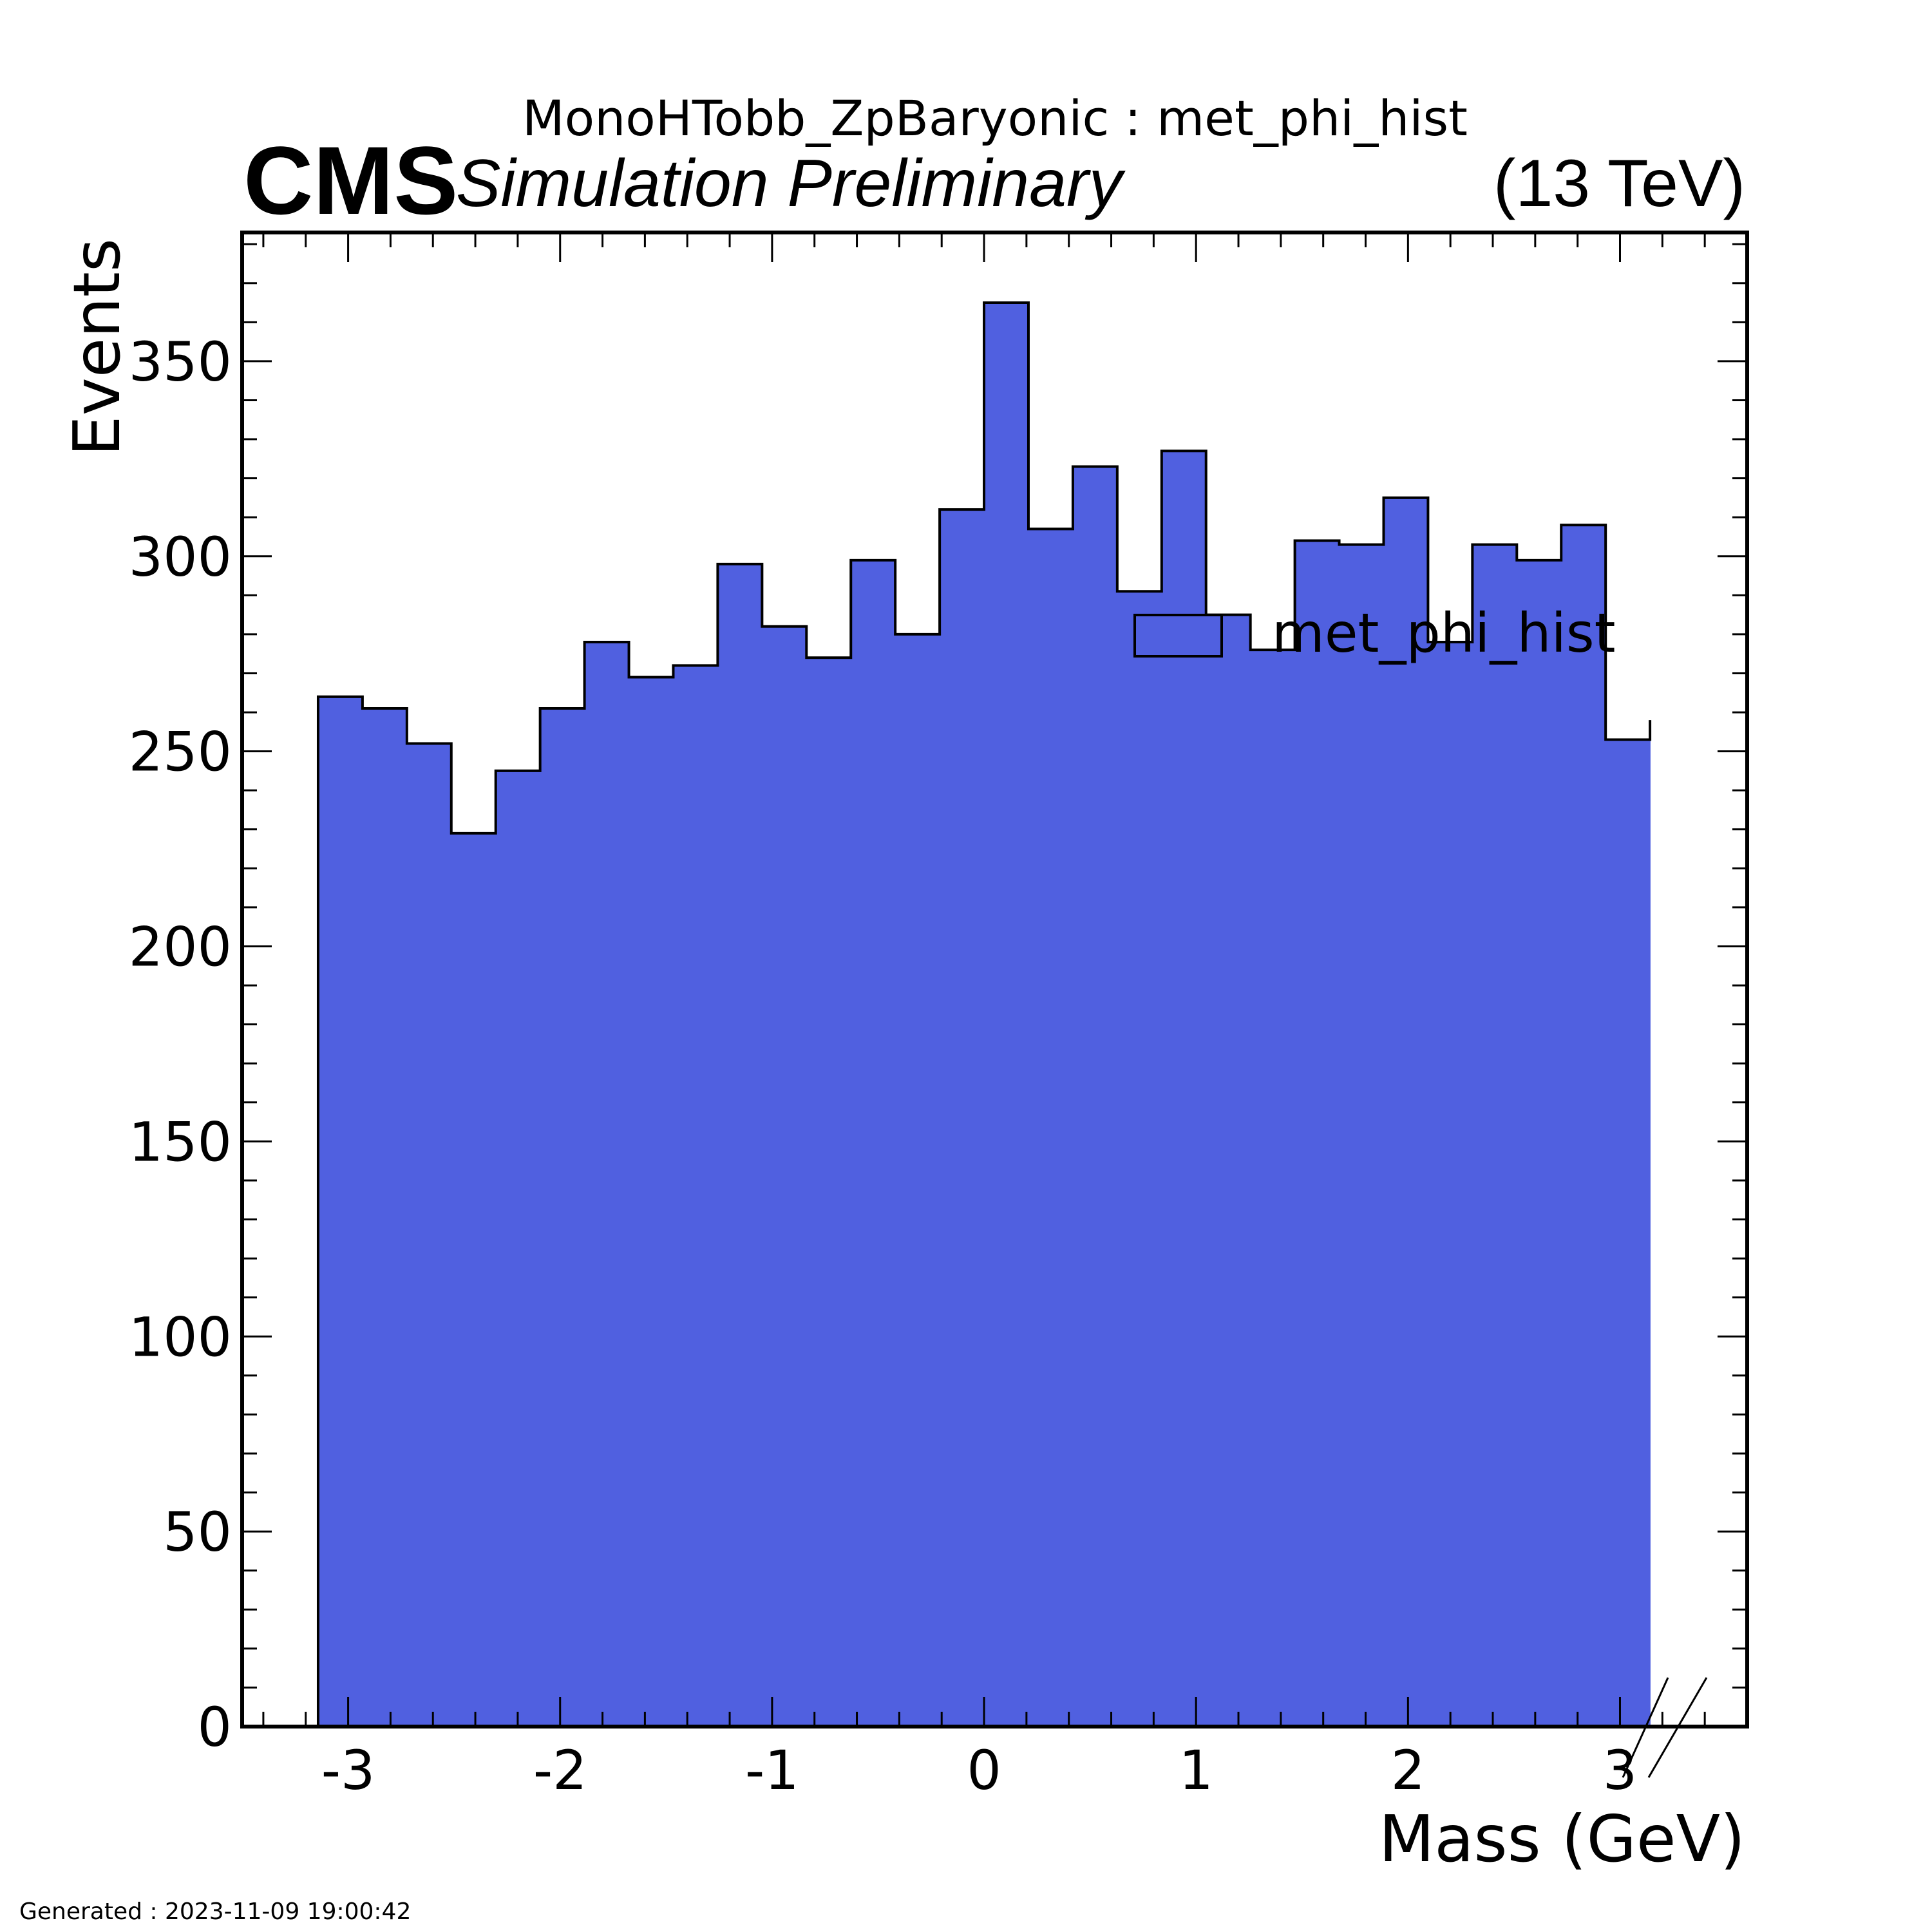 This screenshot has height=1932, width=1932. Describe the element at coordinates (350, 180) in the screenshot. I see `cms-label: CMS` at that location.